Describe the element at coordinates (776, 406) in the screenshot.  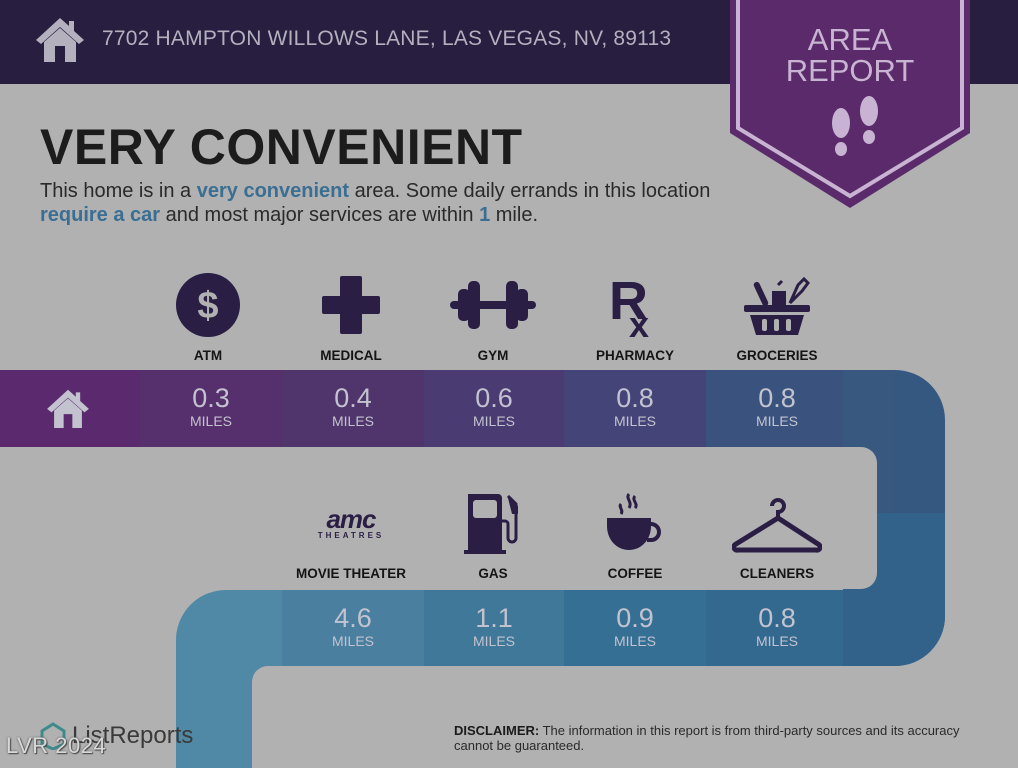
I see `distance-groceries: 0.8 MILES` at that location.